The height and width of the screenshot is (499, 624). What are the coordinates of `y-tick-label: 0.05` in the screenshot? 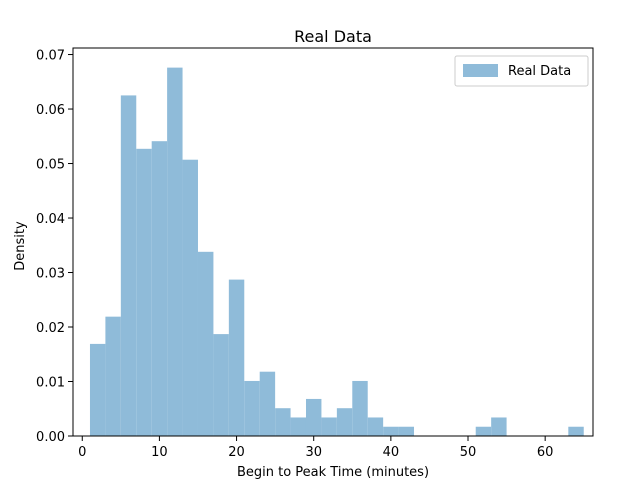 It's located at (50, 165).